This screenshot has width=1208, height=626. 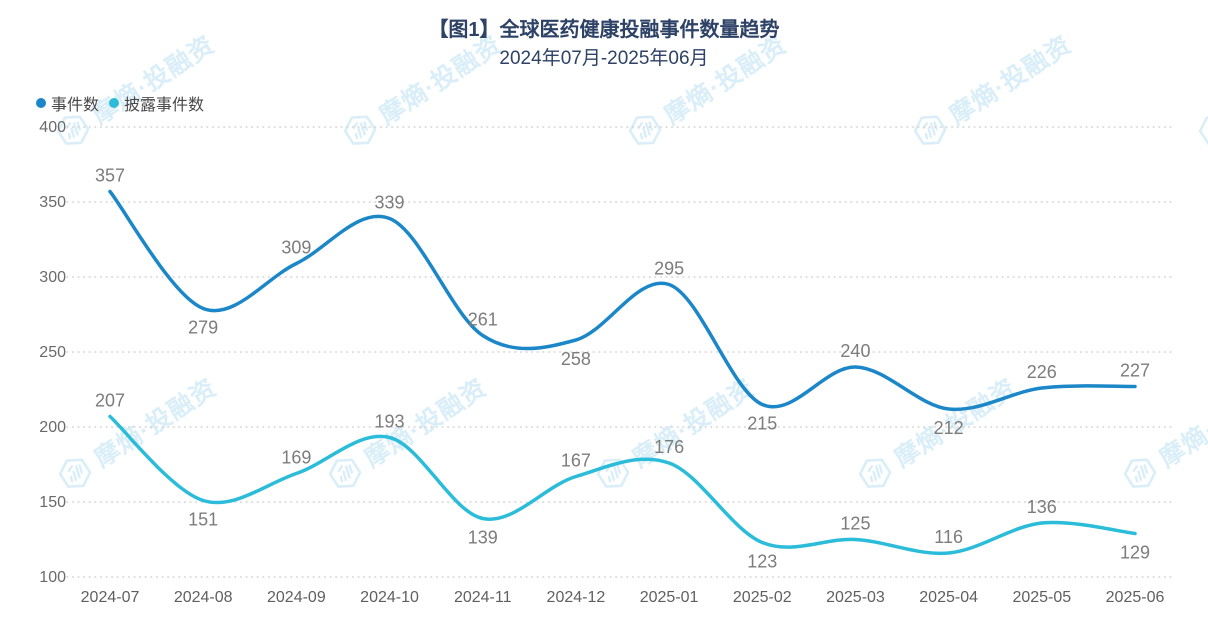 What do you see at coordinates (855, 351) in the screenshot?
I see `data-label: 240` at bounding box center [855, 351].